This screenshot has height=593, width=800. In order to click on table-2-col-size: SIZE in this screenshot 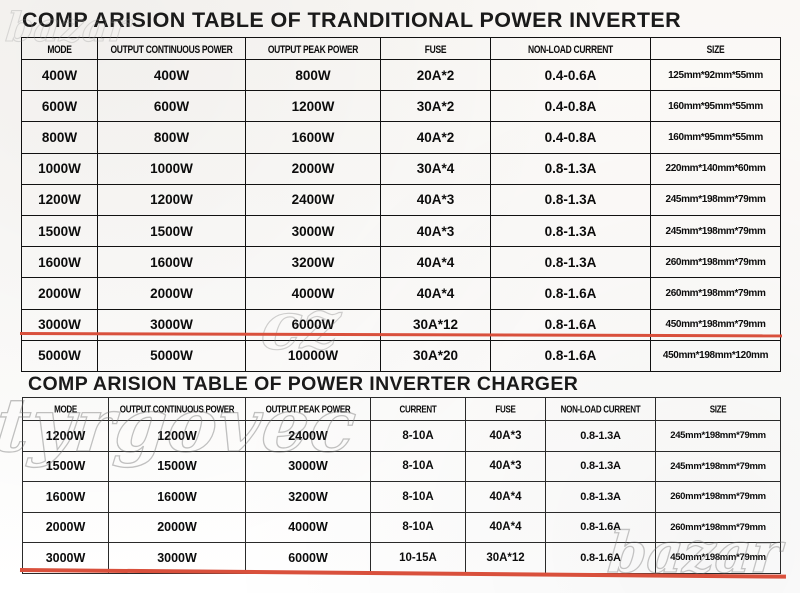, I will do `click(718, 409)`.